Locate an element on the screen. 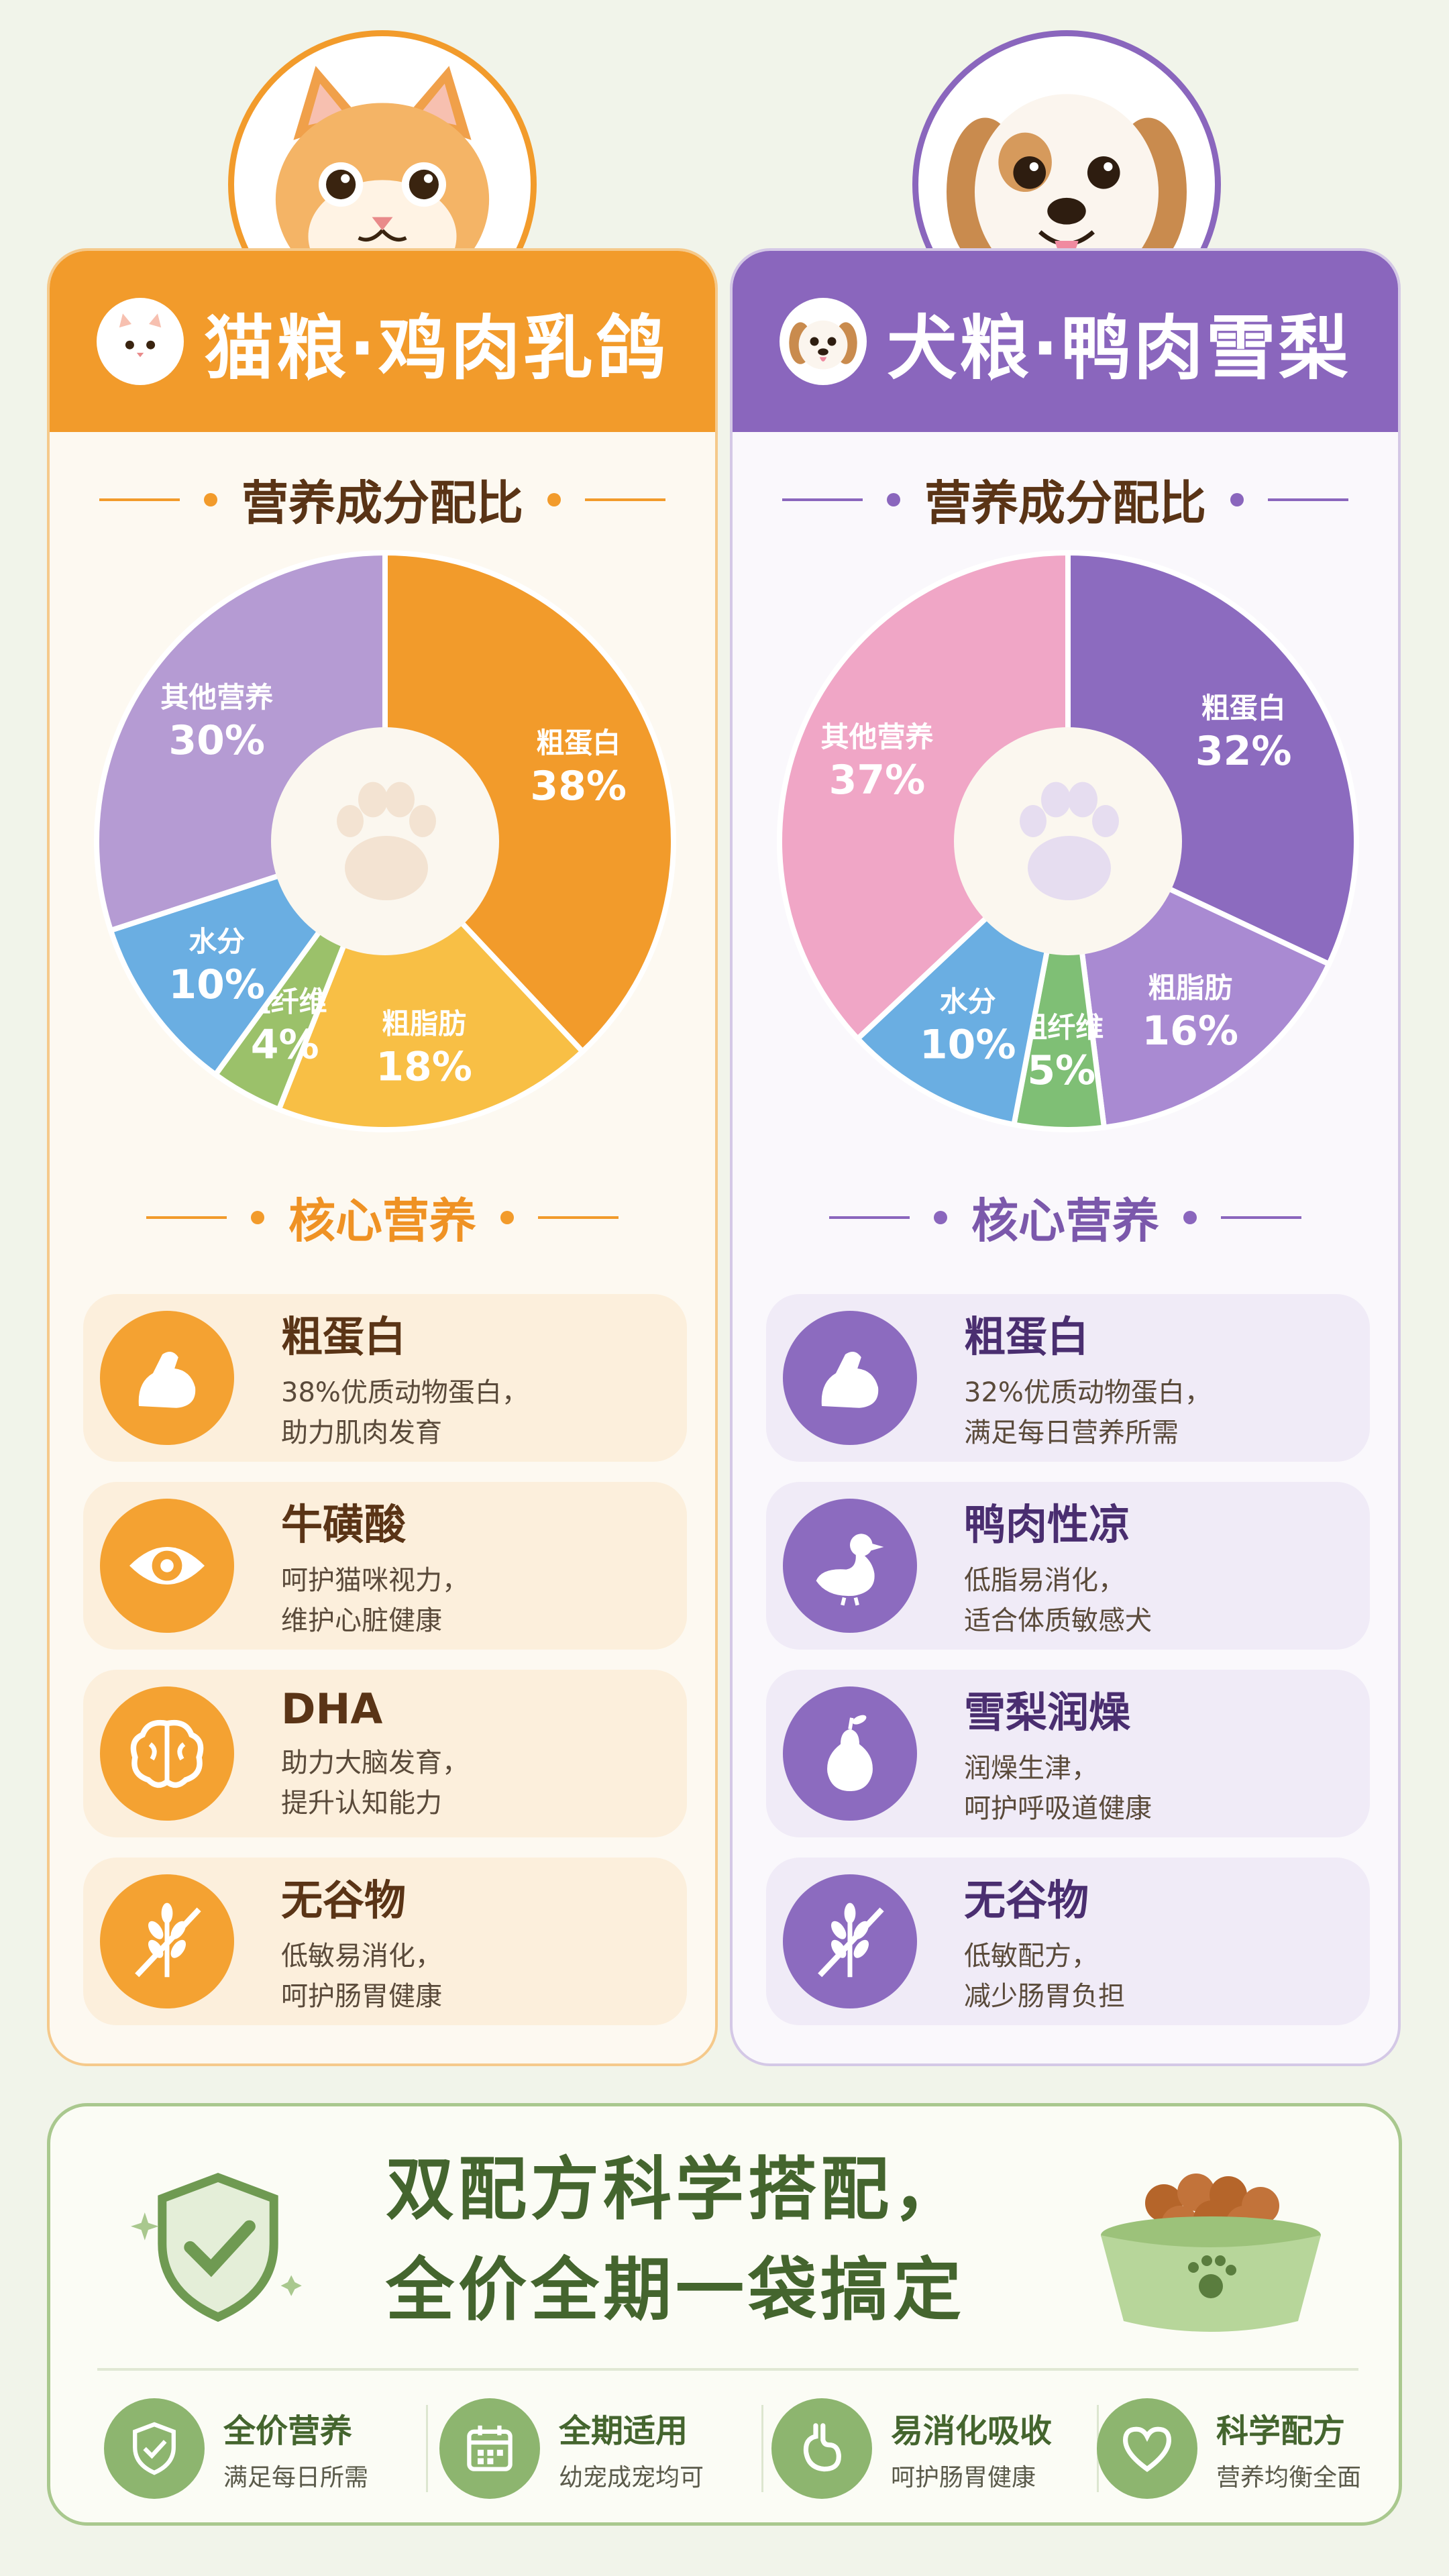  dog-card-header: 犬粮·鸭肉雪梨 is located at coordinates (1065, 341).